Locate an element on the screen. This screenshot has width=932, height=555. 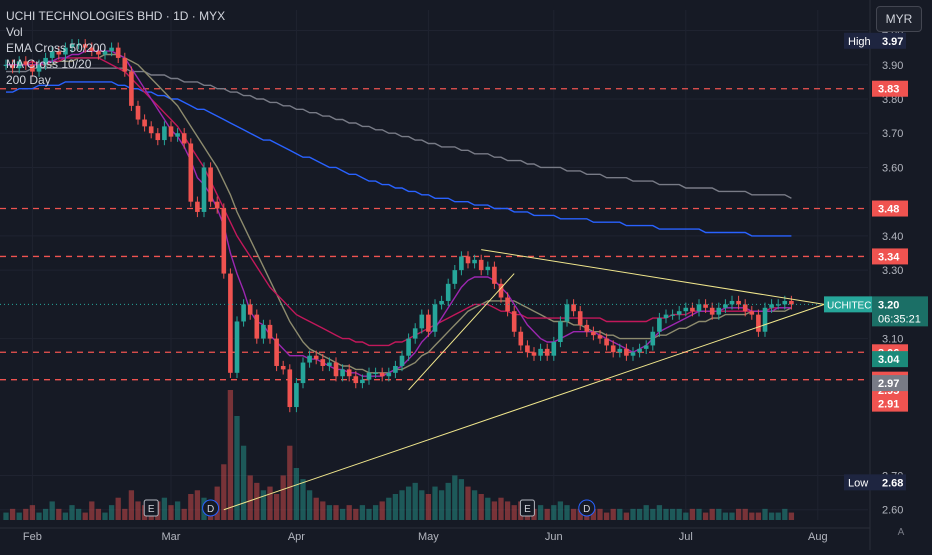
currency-selector: MYR is located at coordinates (899, 19).